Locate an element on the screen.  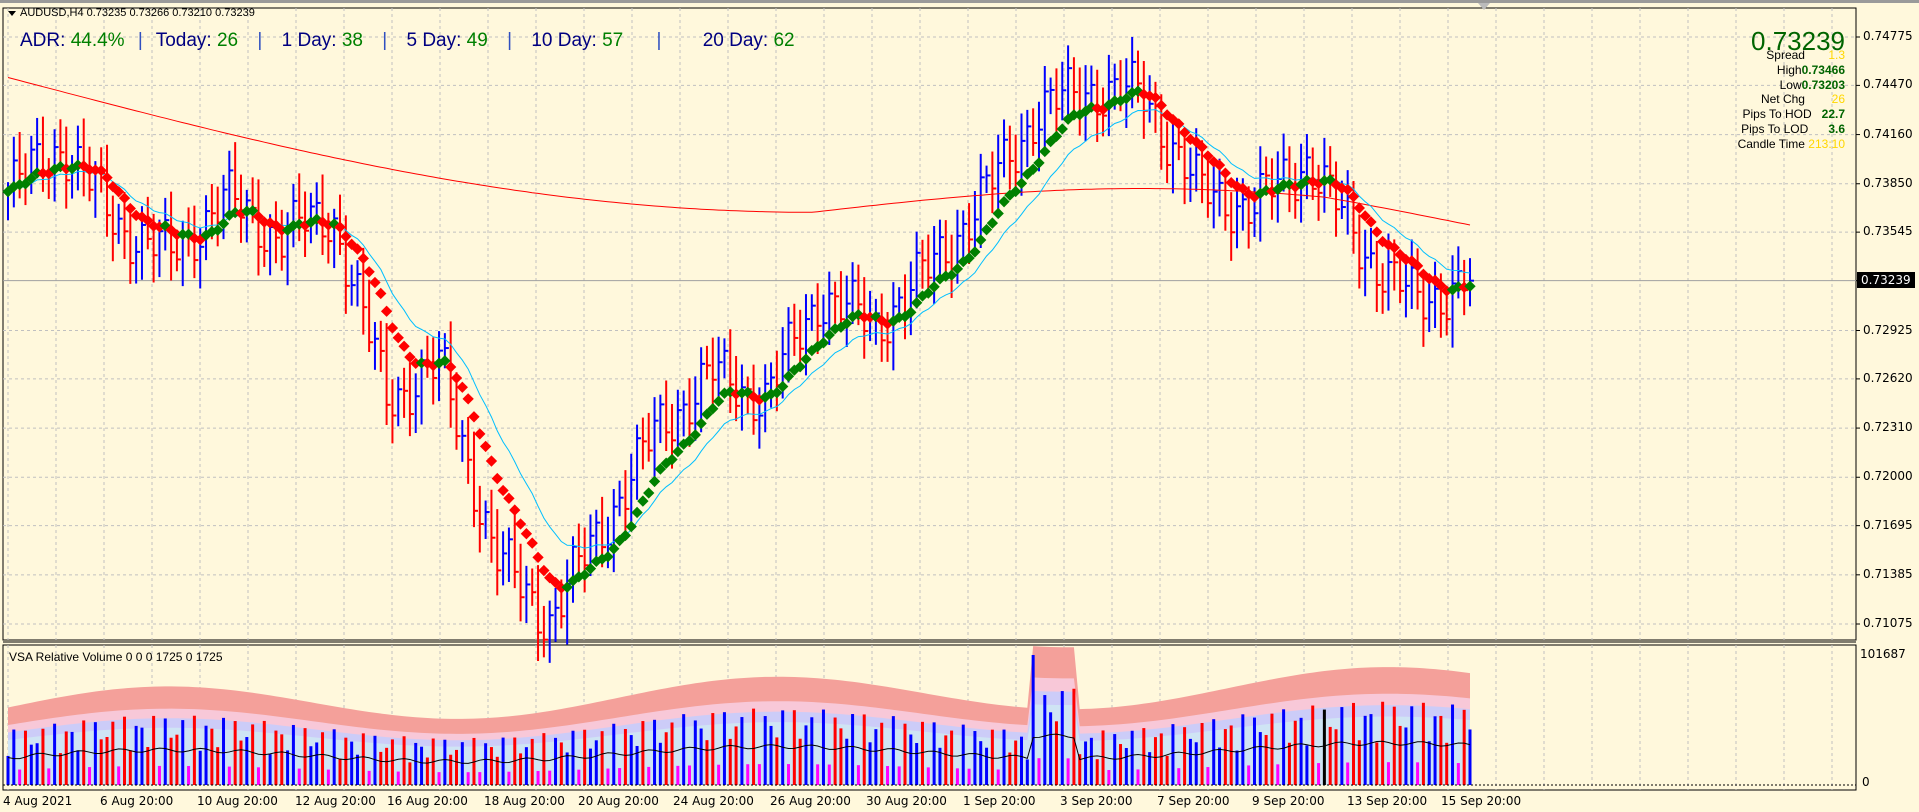
spread-row: Spread 1.3 is located at coordinates (1791, 55).